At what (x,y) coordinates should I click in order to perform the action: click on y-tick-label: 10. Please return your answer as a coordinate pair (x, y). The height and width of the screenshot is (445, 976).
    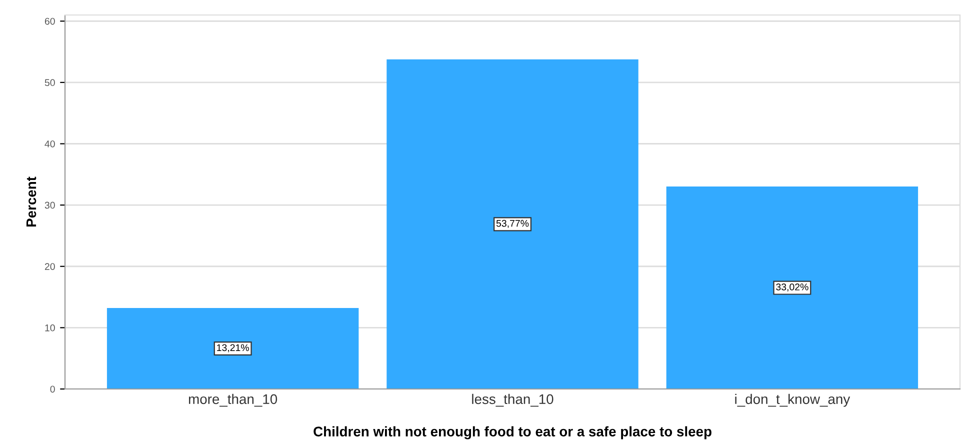
    Looking at the image, I should click on (50, 328).